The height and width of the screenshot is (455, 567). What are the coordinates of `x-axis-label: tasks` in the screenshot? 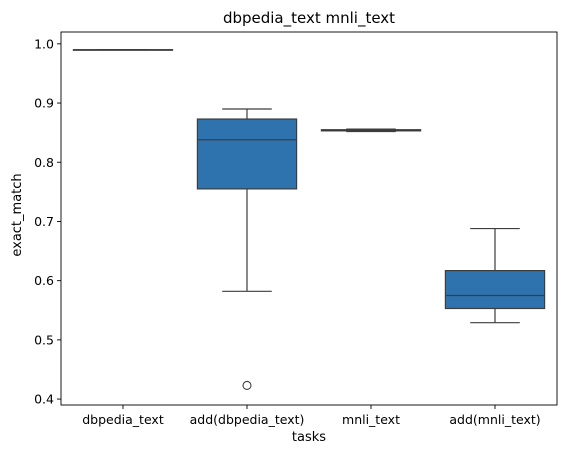 It's located at (309, 437).